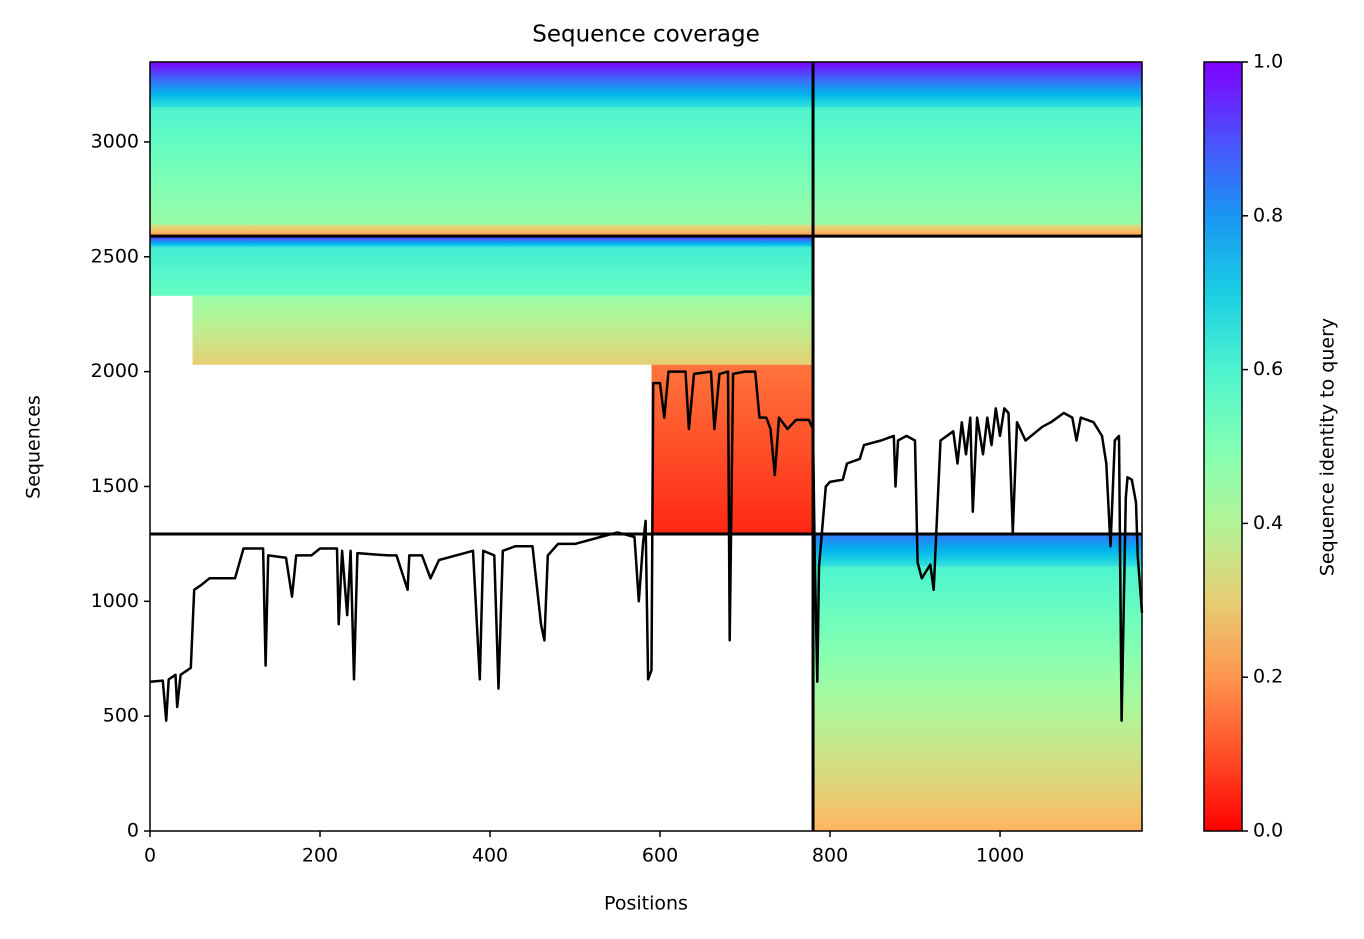 Image resolution: width=1364 pixels, height=939 pixels. I want to click on colorbar-tick-label: 0.8, so click(1268, 215).